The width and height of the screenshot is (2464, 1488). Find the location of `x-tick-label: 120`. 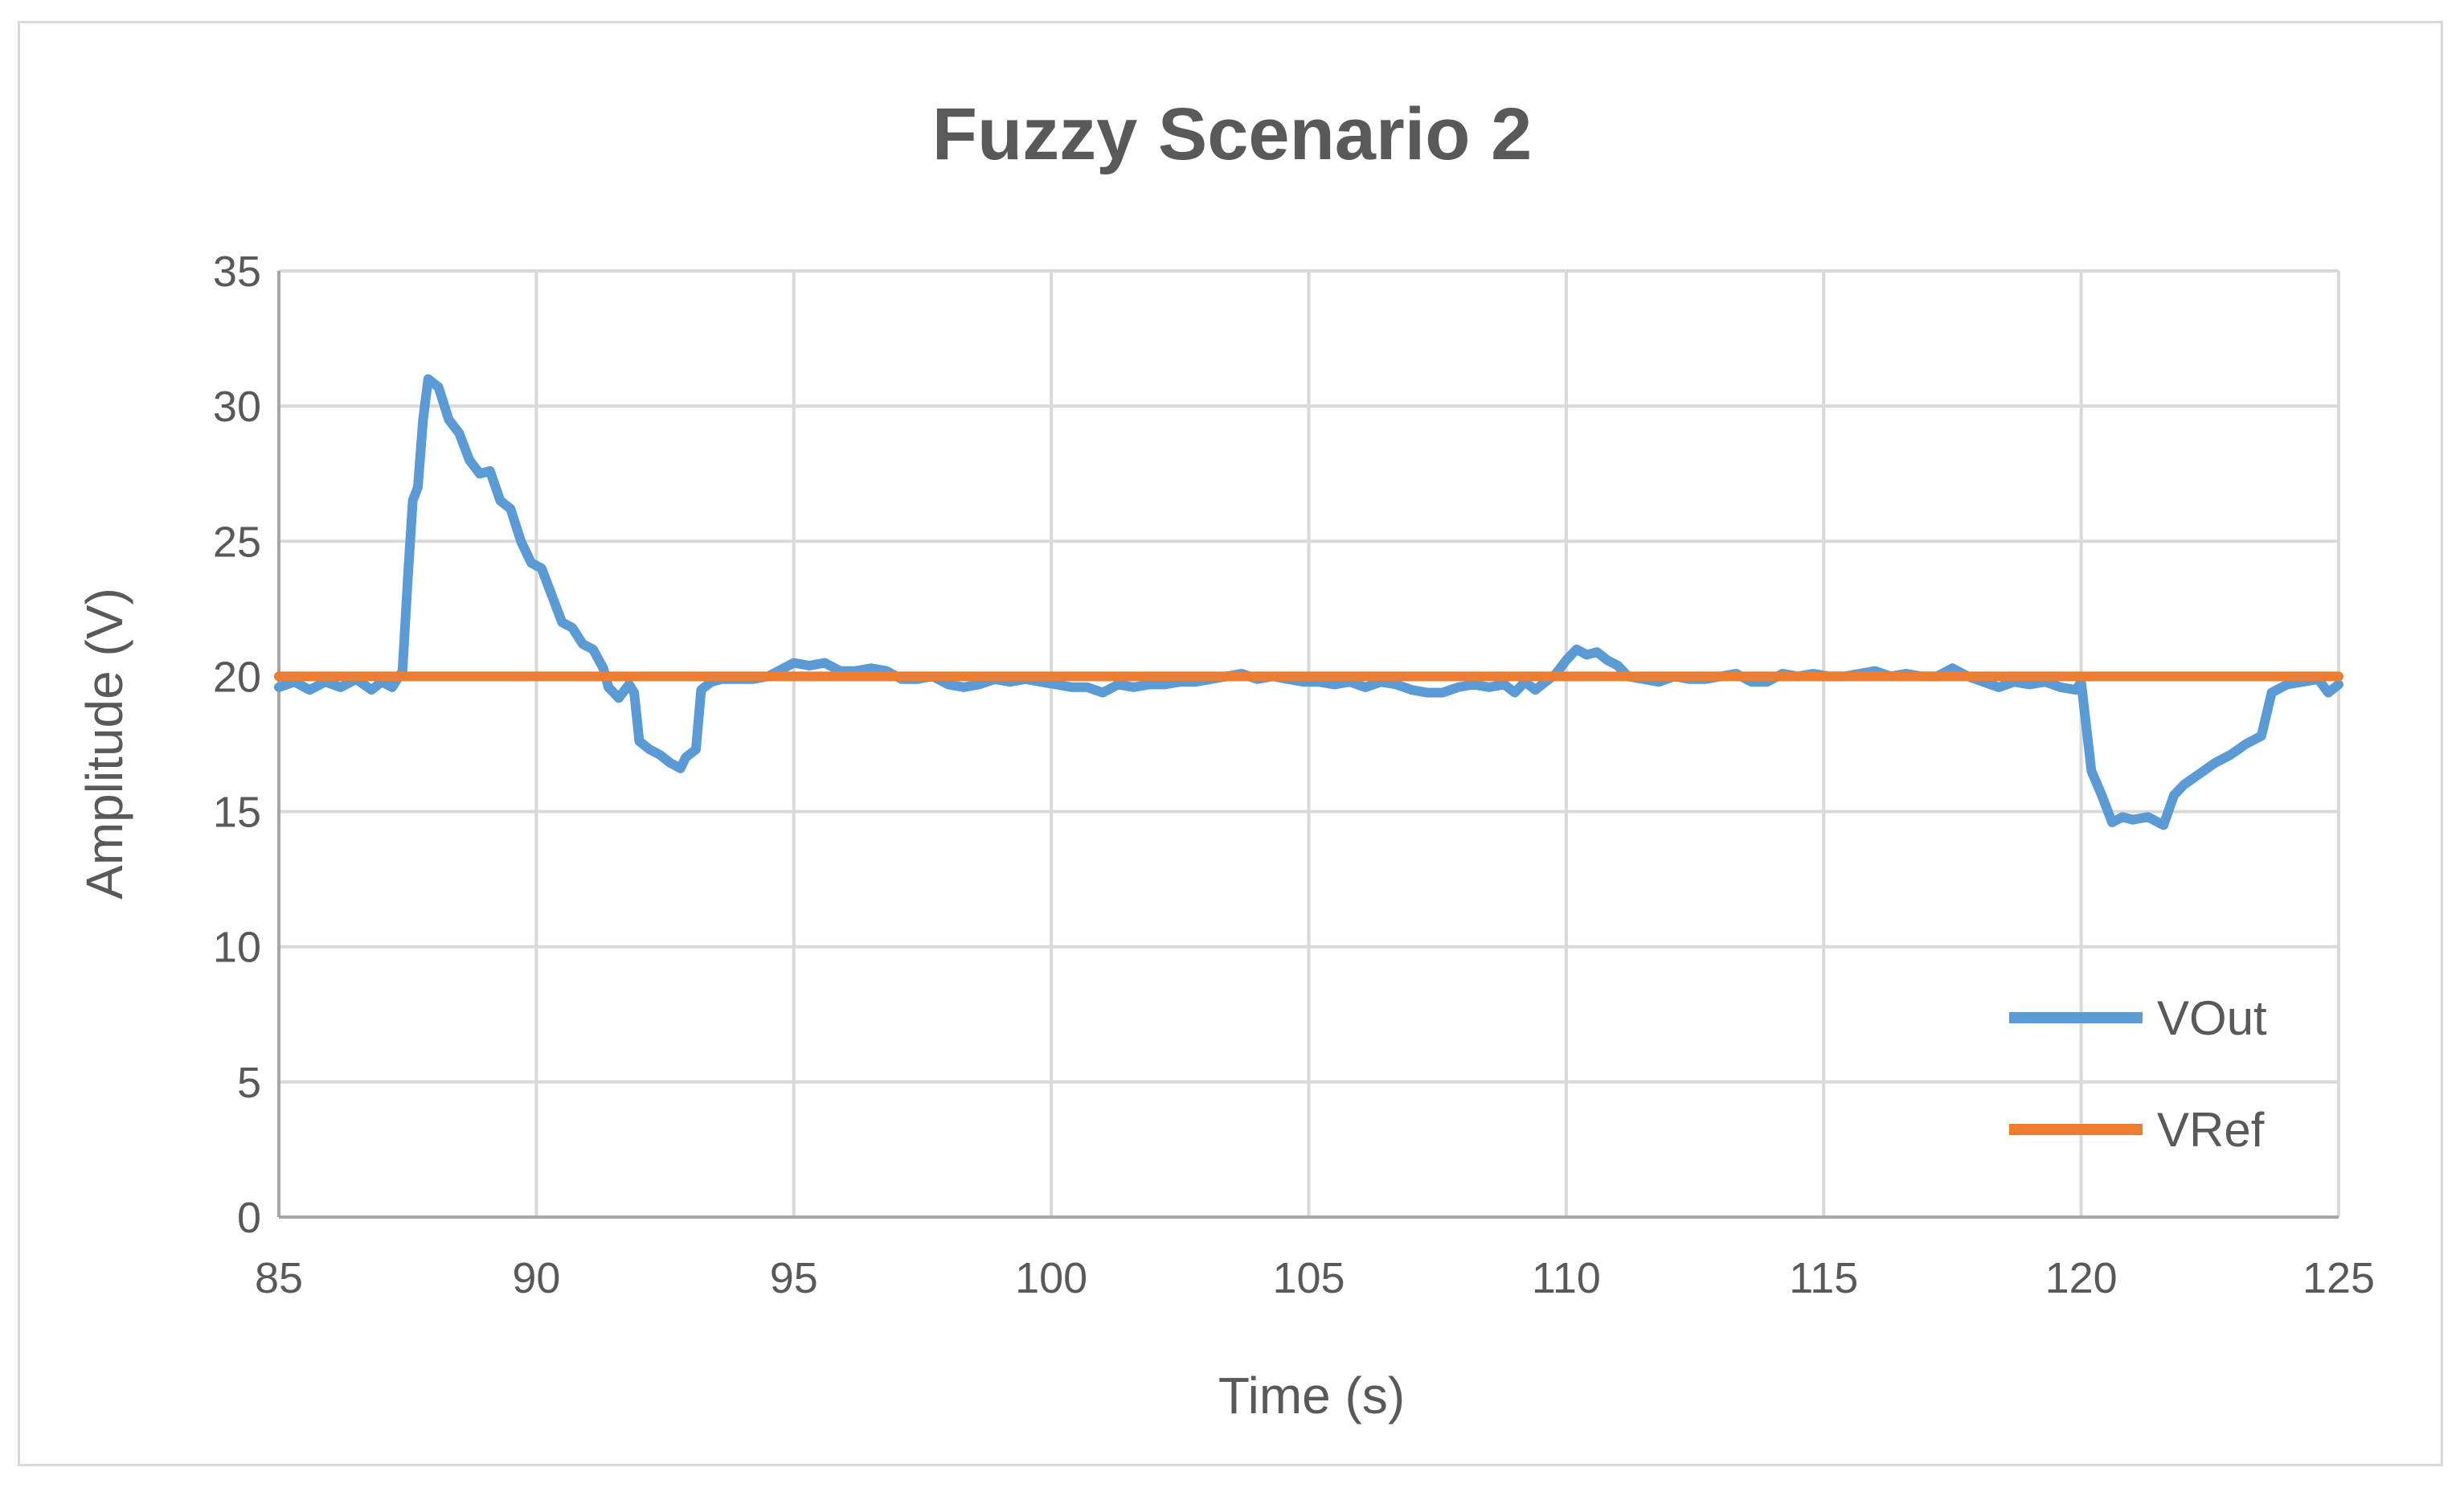

x-tick-label: 120 is located at coordinates (2081, 1278).